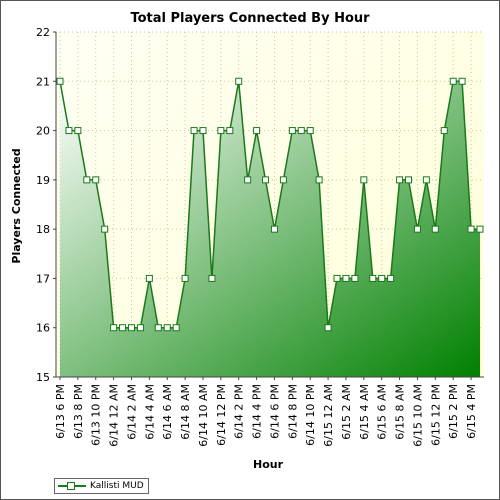 The image size is (500, 500). Describe the element at coordinates (346, 412) in the screenshot. I see `x-tick-label: 6/15 2 AM` at that location.